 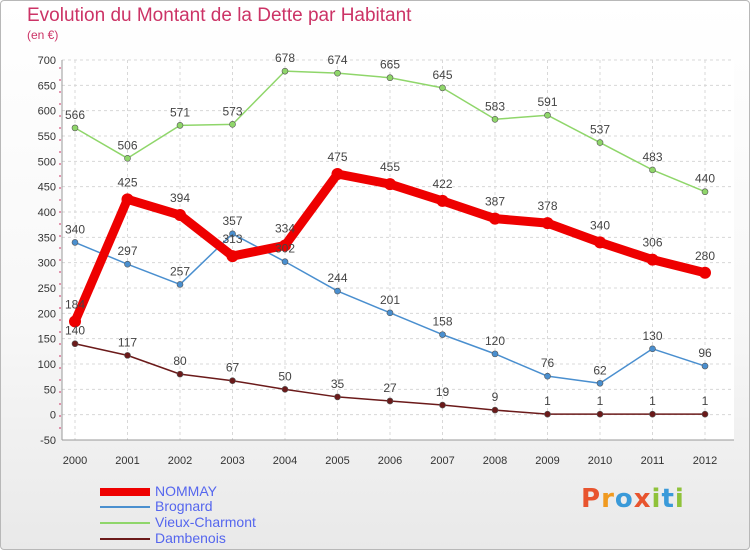 I want to click on data-label-vieux-charmont: 665, so click(x=390, y=65).